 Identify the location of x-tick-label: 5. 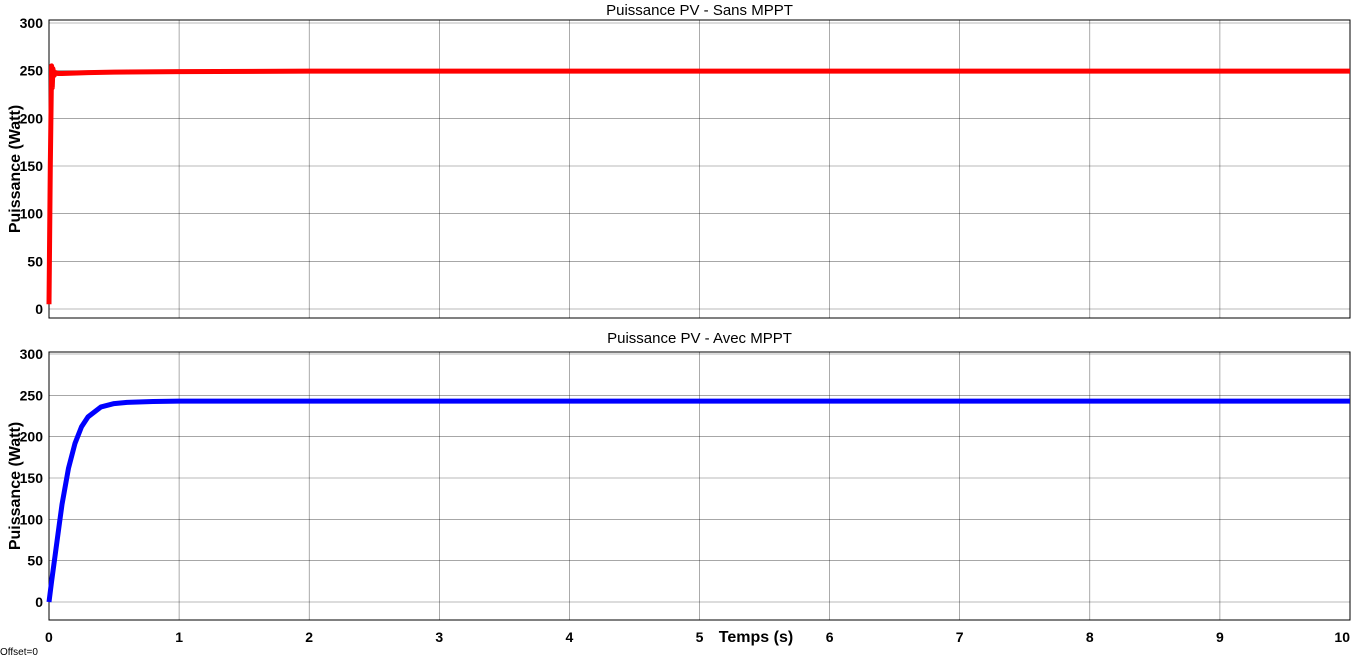
(700, 637).